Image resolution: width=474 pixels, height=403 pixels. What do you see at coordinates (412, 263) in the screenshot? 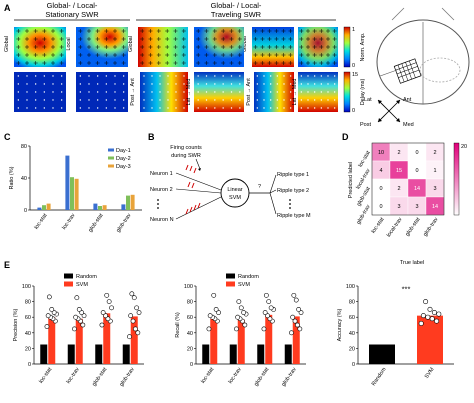
I see `d-xlabel: True label` at bounding box center [412, 263].